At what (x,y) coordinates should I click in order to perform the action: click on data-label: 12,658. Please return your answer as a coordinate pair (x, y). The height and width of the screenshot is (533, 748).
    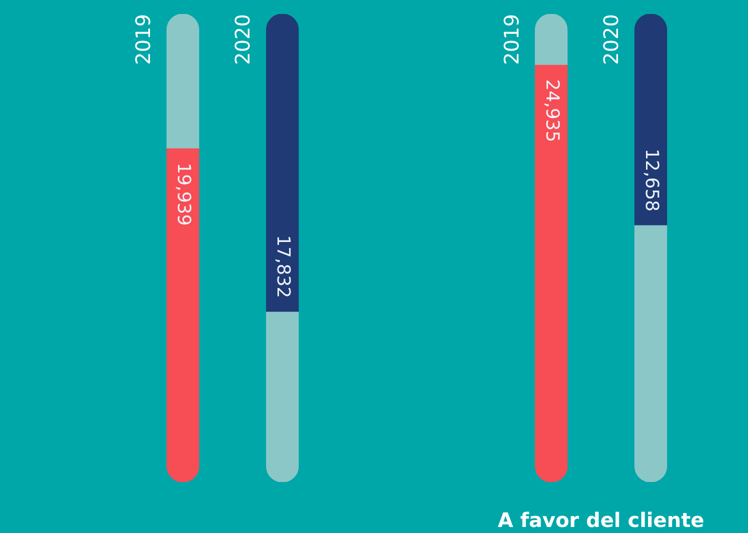
    Looking at the image, I should click on (651, 180).